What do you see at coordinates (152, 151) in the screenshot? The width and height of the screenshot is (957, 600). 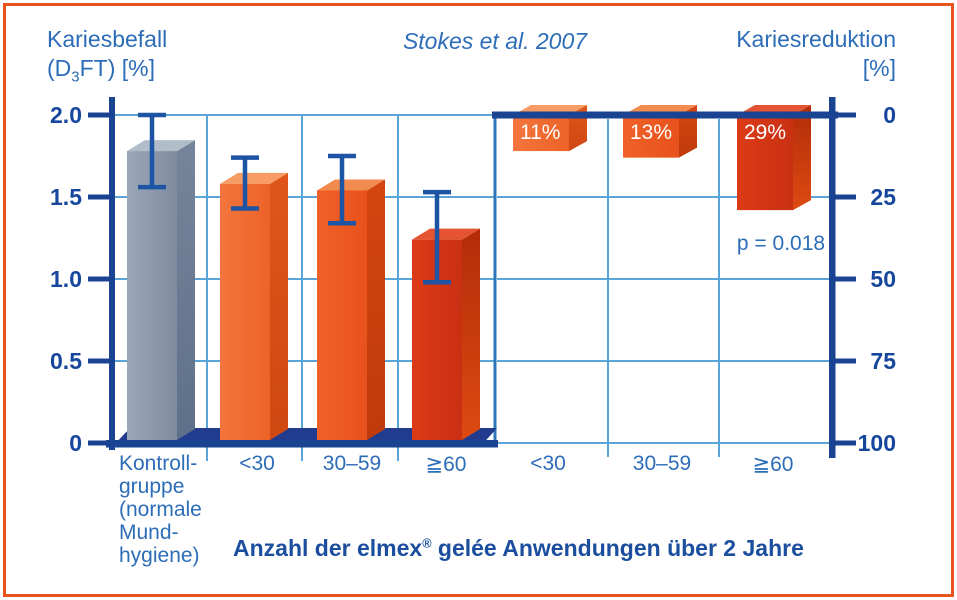 I see `error-bar-kontrollgruppe` at bounding box center [152, 151].